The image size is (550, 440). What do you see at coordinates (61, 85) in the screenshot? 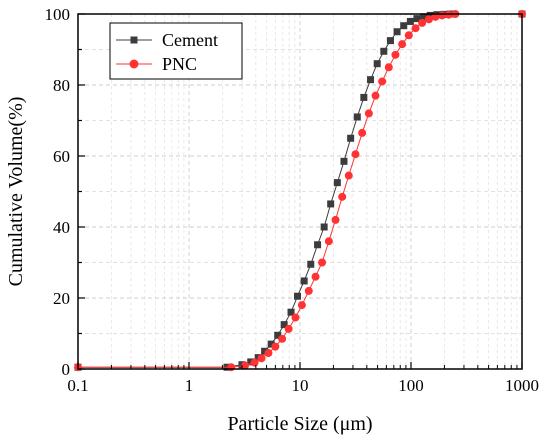
I see `y-tick-label: 80` at bounding box center [61, 85].